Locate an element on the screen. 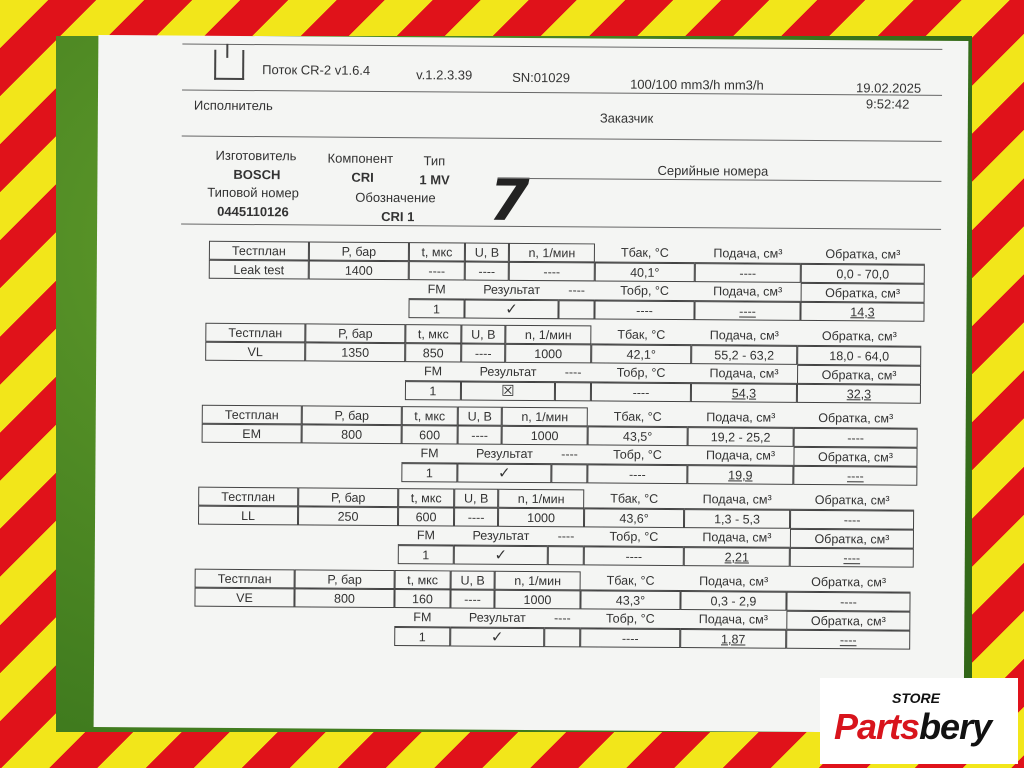 This screenshot has width=1024, height=768. value-tbak: 42,1° is located at coordinates (641, 354).